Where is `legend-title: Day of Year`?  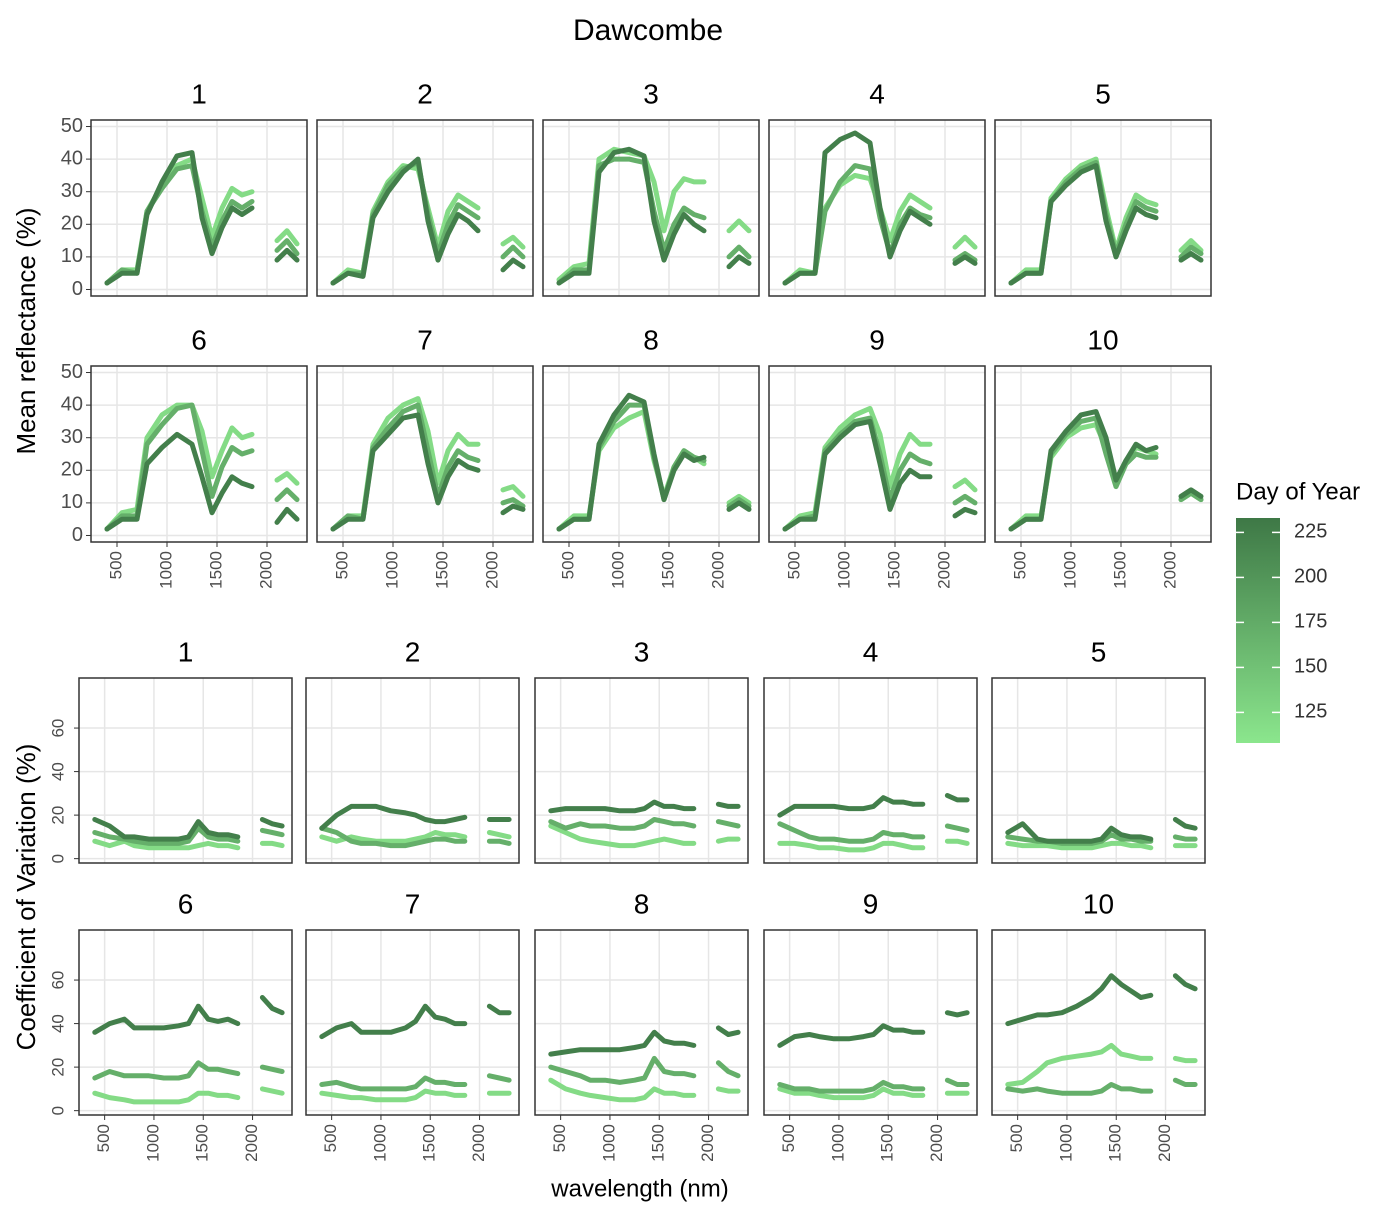 legend-title: Day of Year is located at coordinates (1298, 491).